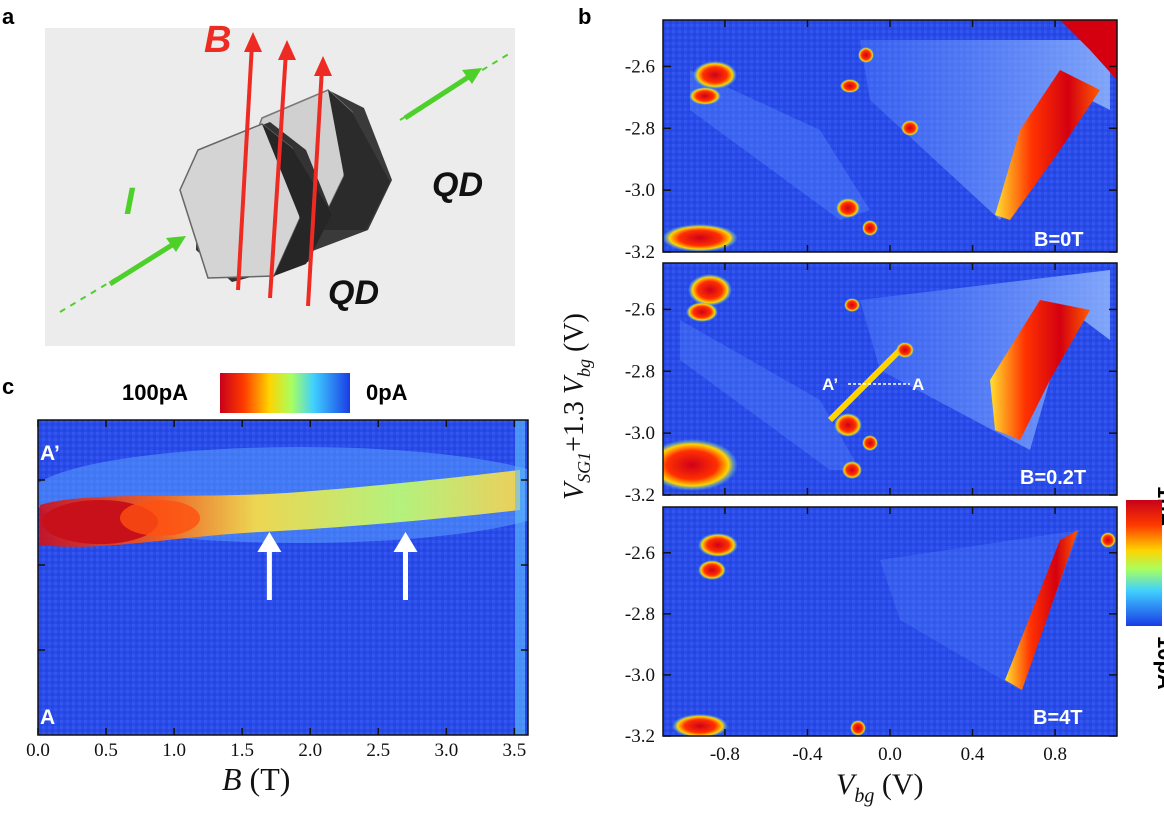 This screenshot has width=1164, height=815. I want to click on subplot-2-linecut-end: A, so click(918, 384).